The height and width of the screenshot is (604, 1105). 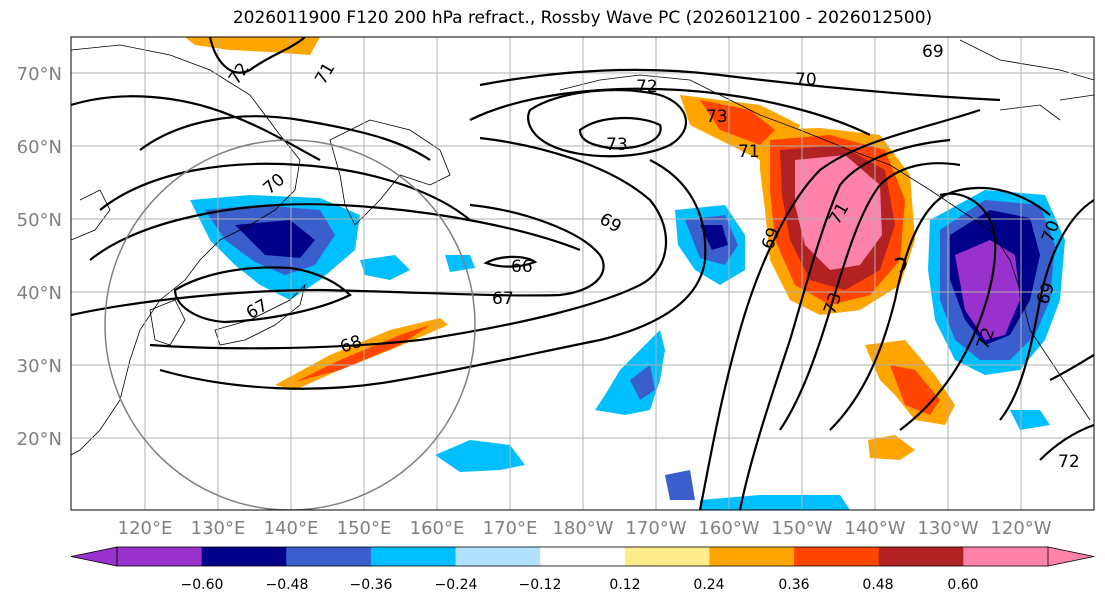 I want to click on latitude-labels: 70°N 60°N 50°N 40°N 30°N 20°N, so click(x=39, y=257).